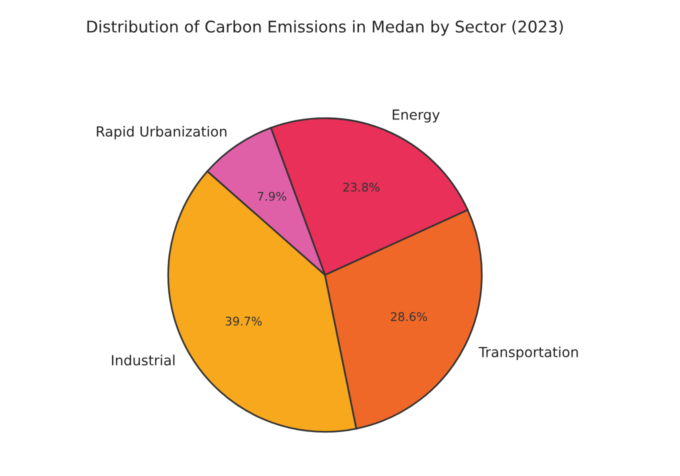  What do you see at coordinates (161, 133) in the screenshot?
I see `slice-label: Rapid Urbanization` at bounding box center [161, 133].